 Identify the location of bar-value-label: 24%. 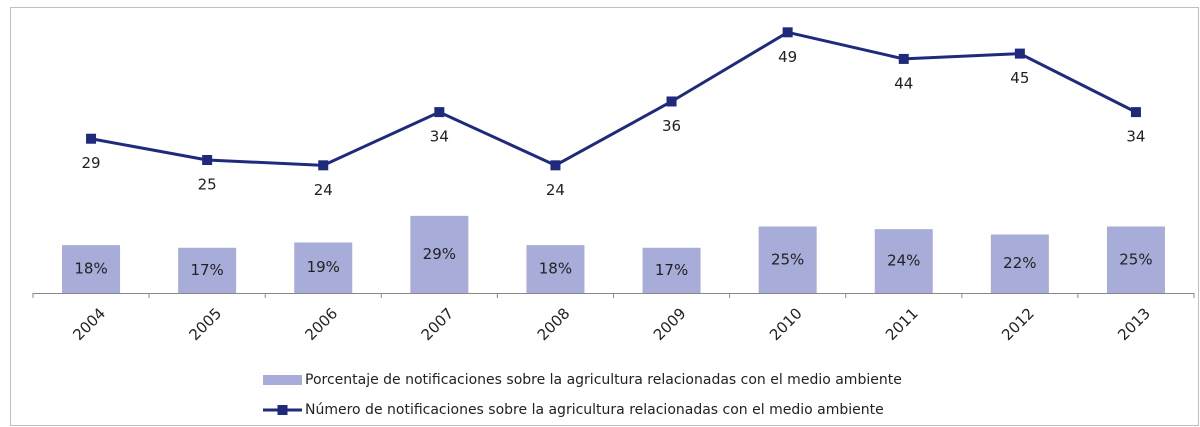
(903, 261).